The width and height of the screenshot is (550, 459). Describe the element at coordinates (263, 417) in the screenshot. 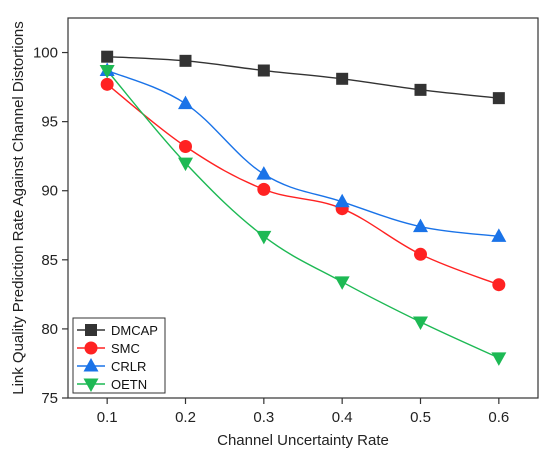

I see `x-tick-label: 0.3` at that location.